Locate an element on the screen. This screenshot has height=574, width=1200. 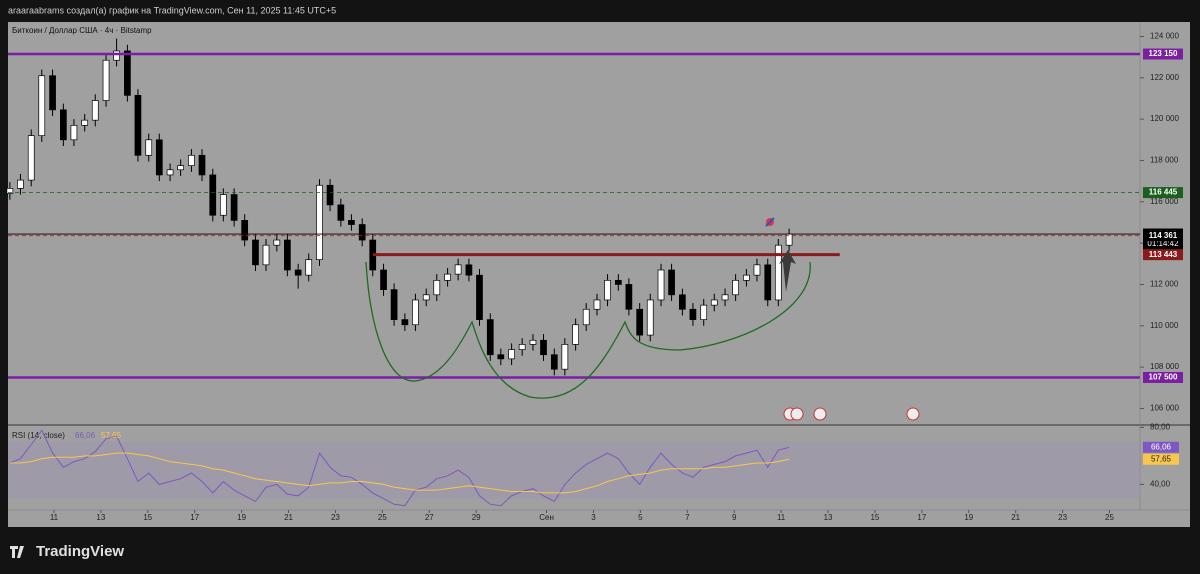
y-tick-label: 110 000 is located at coordinates (1164, 325).